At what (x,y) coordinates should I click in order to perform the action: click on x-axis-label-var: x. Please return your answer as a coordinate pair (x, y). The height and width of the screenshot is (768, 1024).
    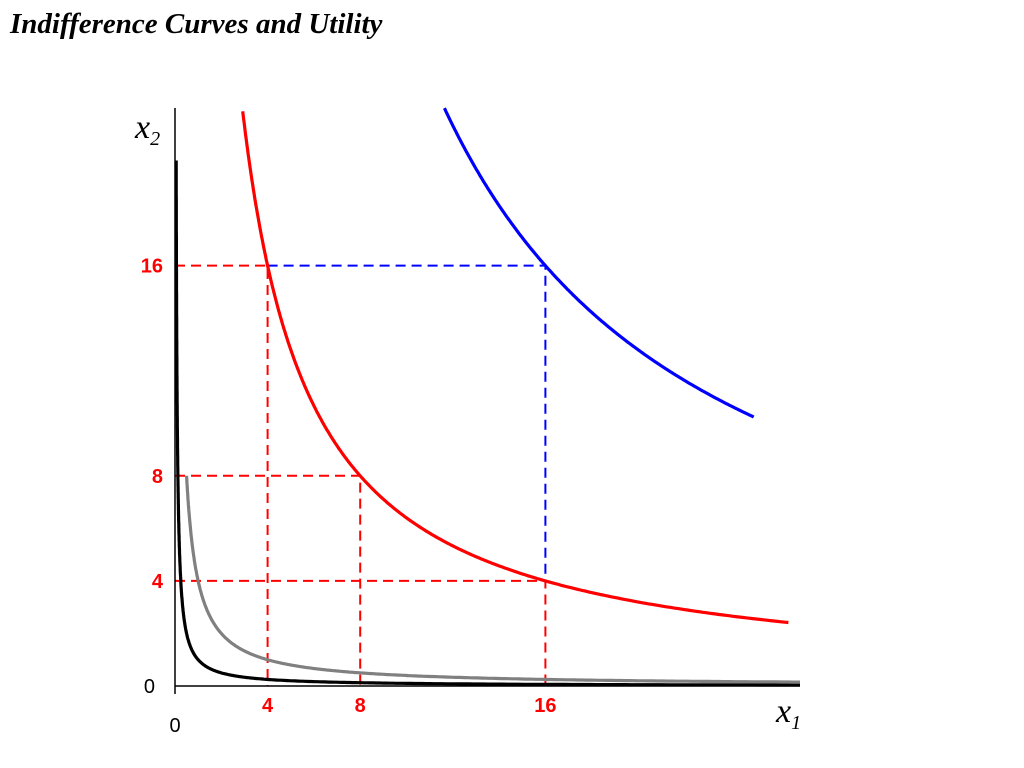
    Looking at the image, I should click on (783, 711).